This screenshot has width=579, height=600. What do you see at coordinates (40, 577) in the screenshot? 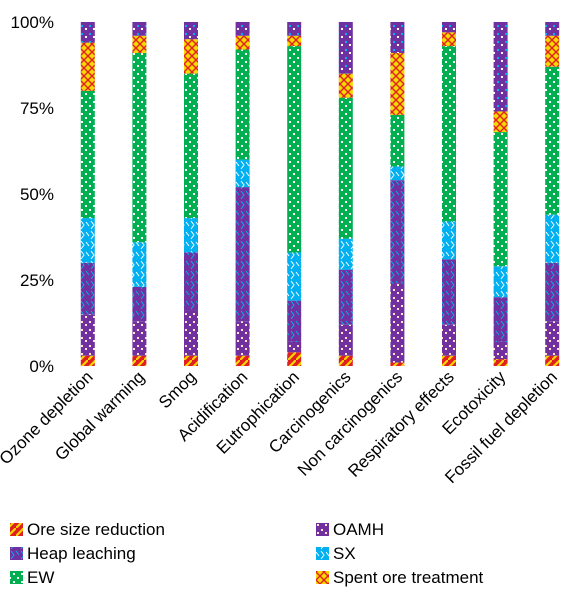
I see `legend-label: EW` at bounding box center [40, 577].